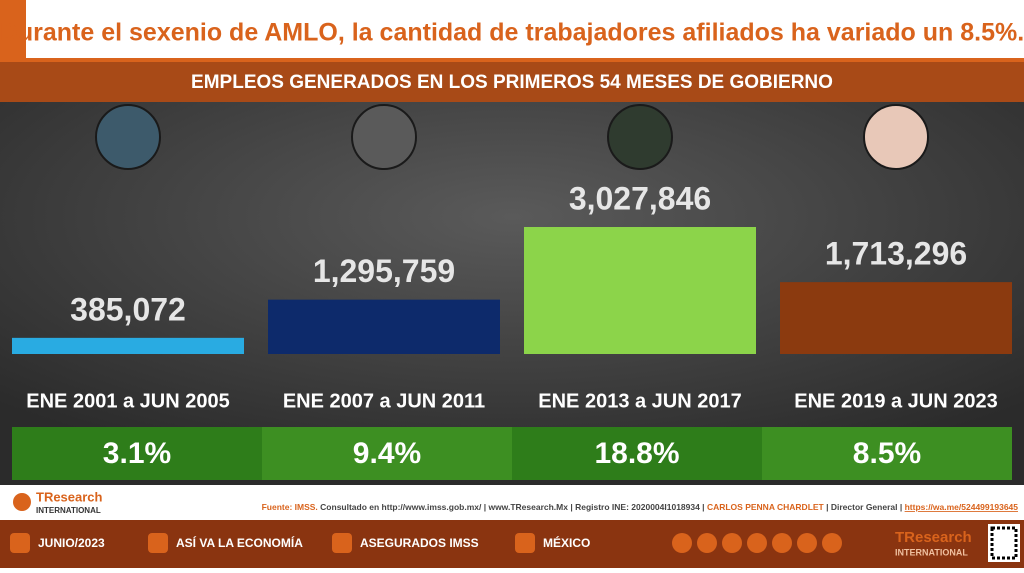  I want to click on value-label: 3,027,846, so click(640, 198).